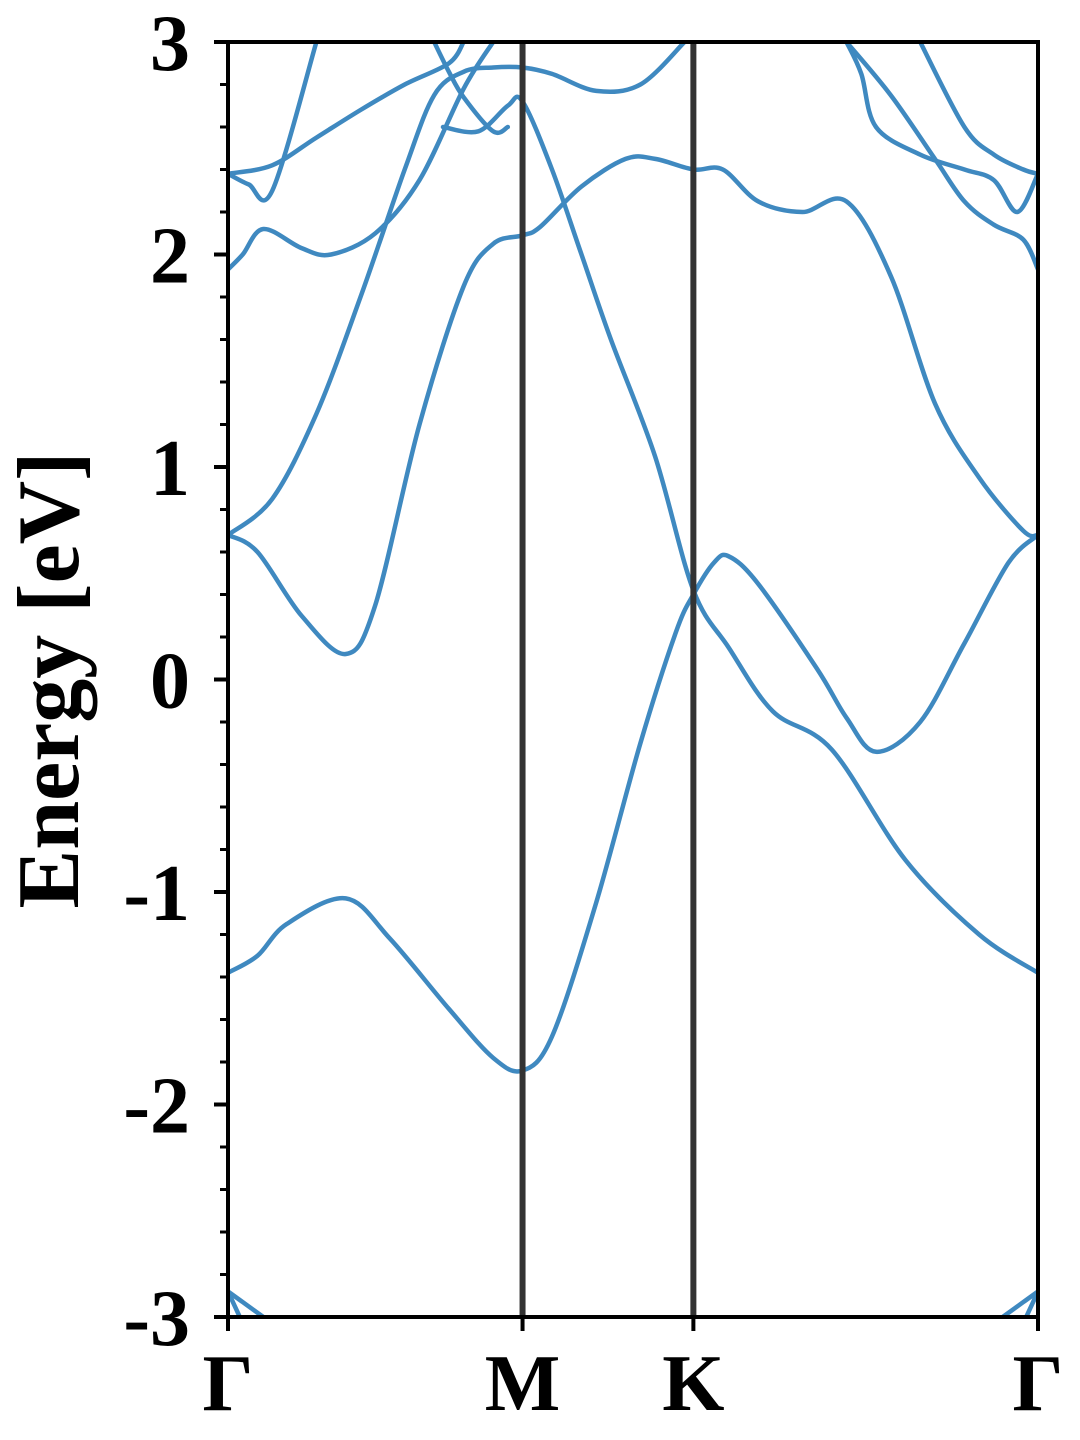  Describe the element at coordinates (156, 894) in the screenshot. I see `y-tick-label: -1` at that location.